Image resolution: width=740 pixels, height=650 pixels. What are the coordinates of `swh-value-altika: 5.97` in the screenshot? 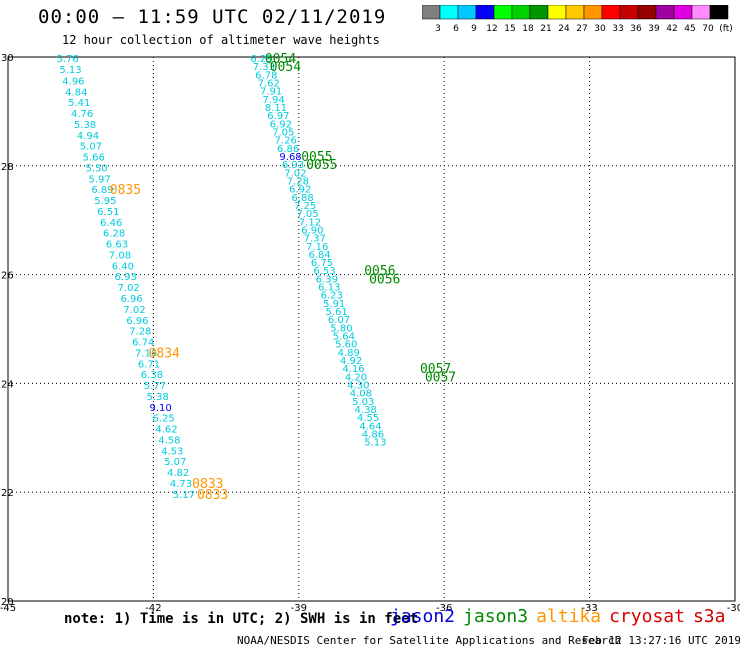 It's located at (99, 179).